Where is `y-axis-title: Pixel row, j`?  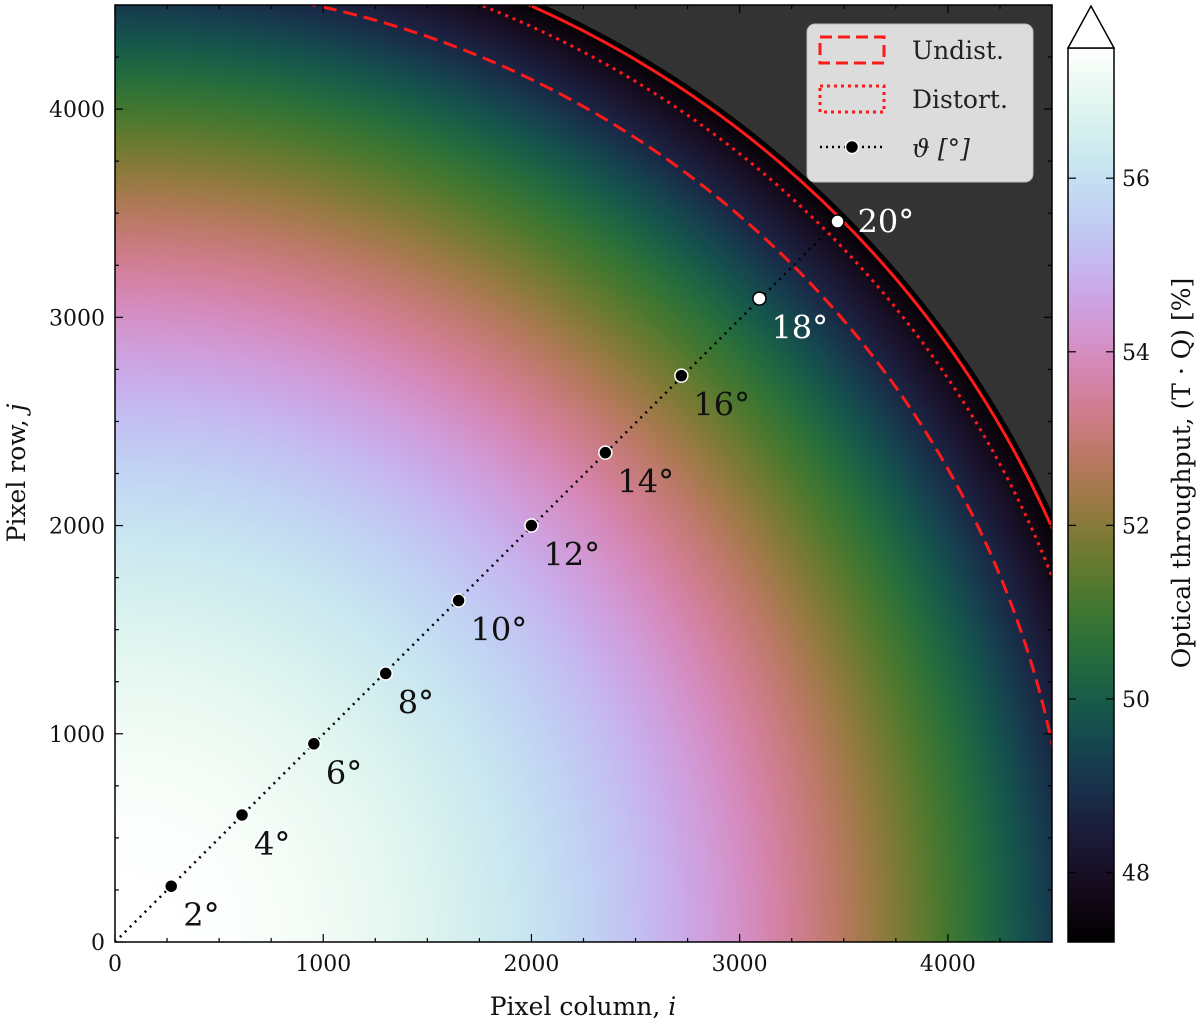
y-axis-title: Pixel row, j is located at coordinates (16, 472).